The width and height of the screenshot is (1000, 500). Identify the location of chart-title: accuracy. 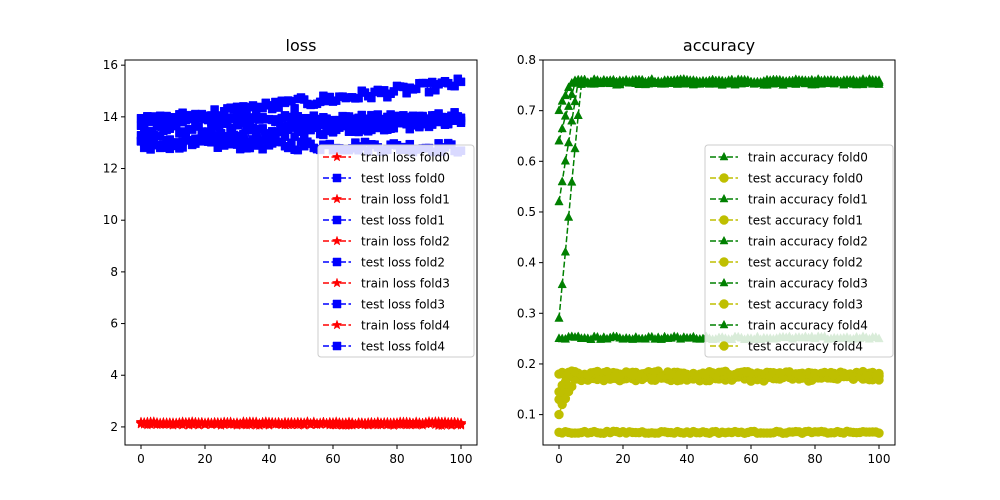
(719, 45).